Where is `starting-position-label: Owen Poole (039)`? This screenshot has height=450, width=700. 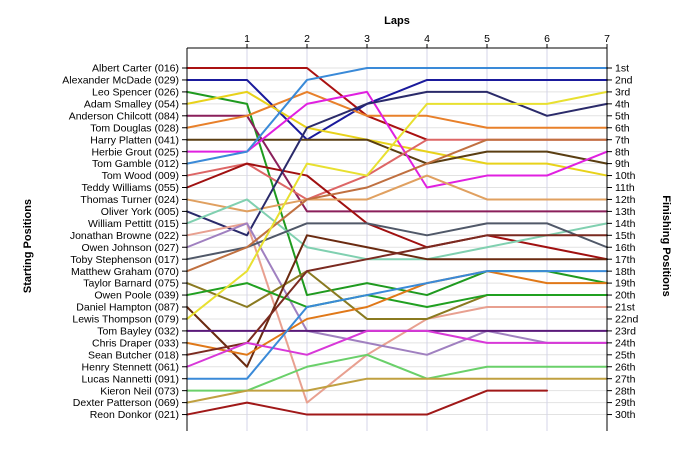
starting-position-label: Owen Poole (039) is located at coordinates (136, 296).